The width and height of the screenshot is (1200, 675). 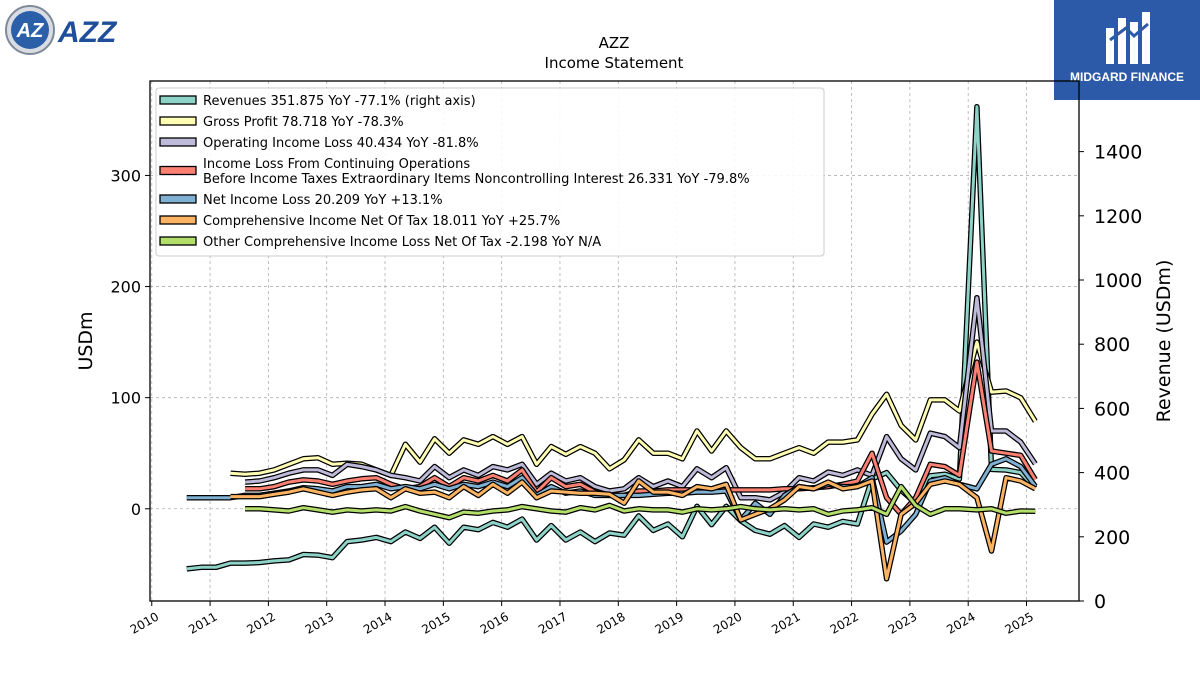 What do you see at coordinates (960, 622) in the screenshot?
I see `x-tick-label: 2024` at bounding box center [960, 622].